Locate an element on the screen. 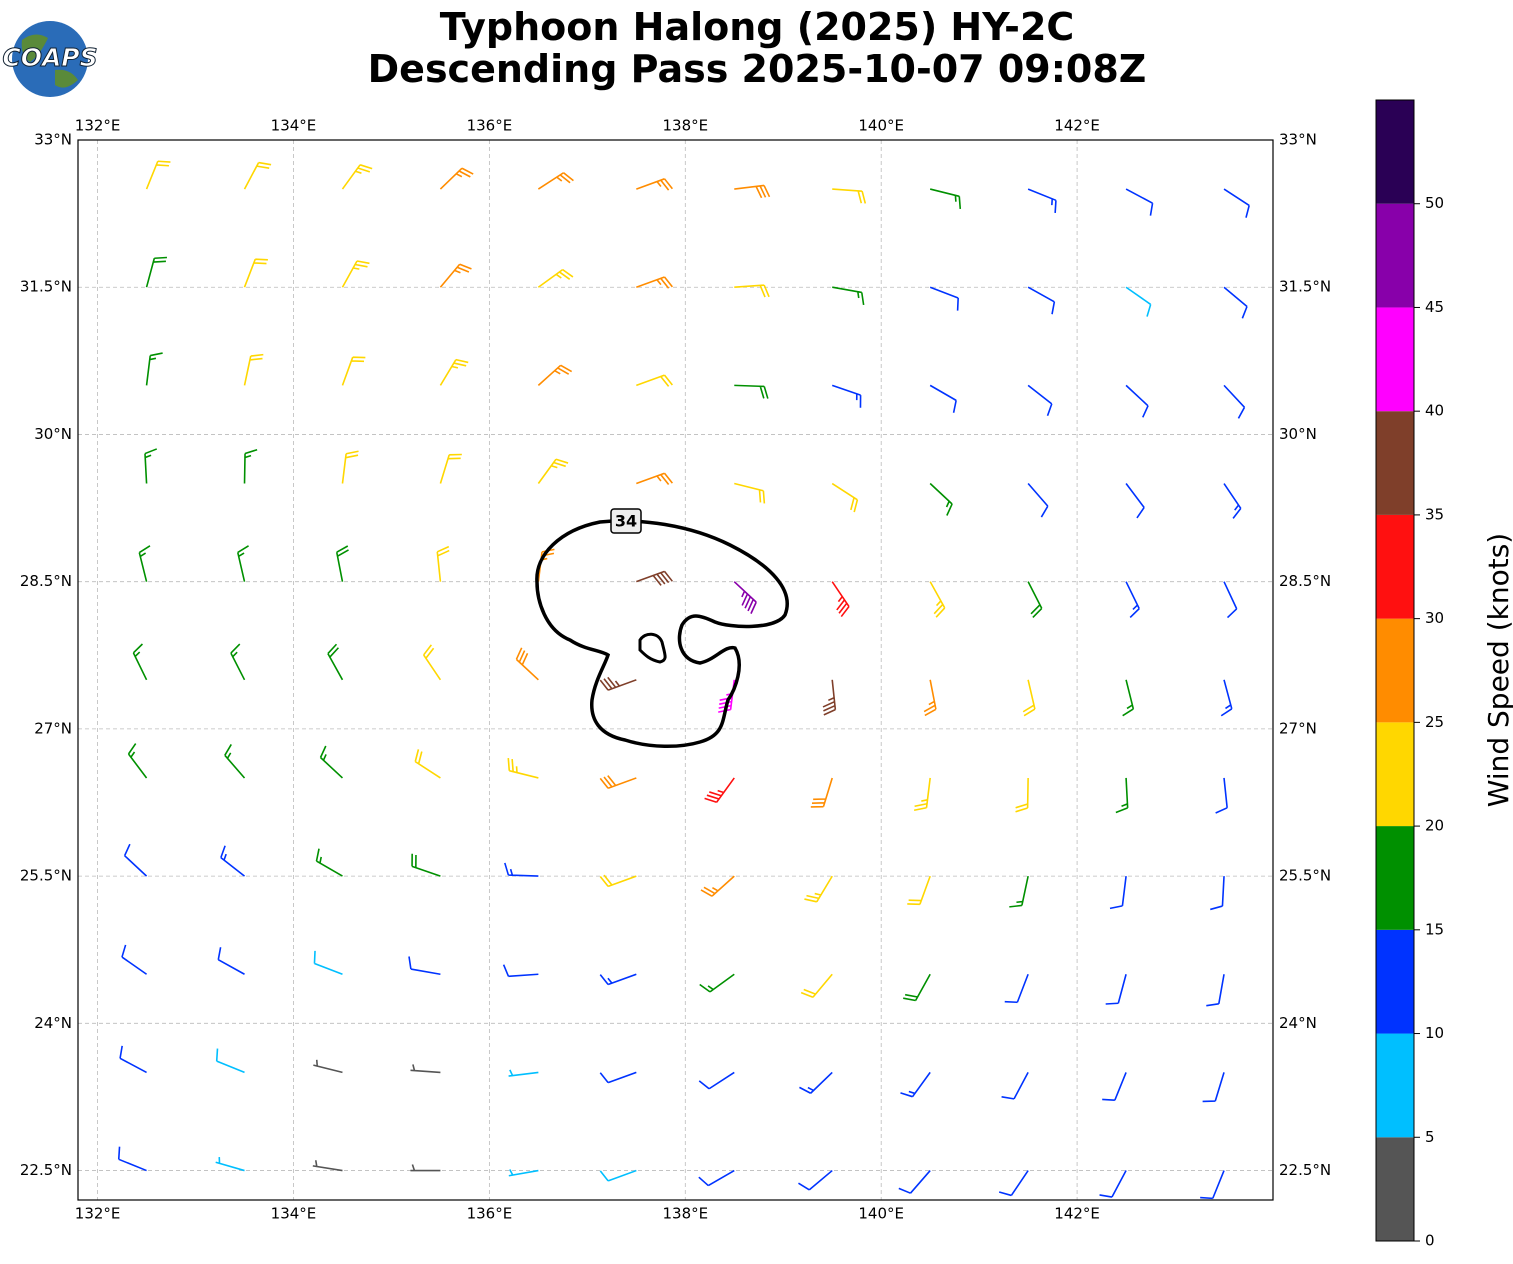  colorbar is located at coordinates (1397, 670).